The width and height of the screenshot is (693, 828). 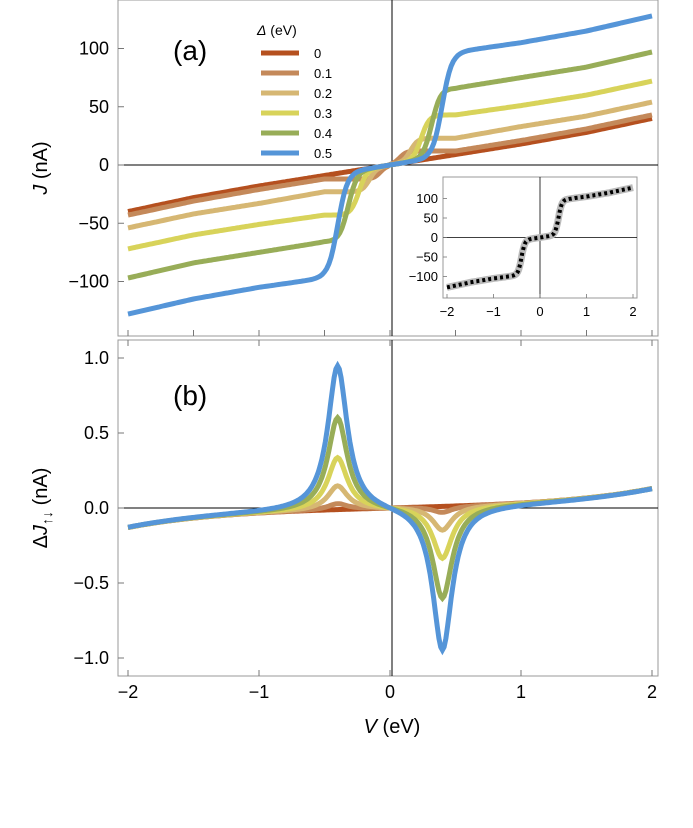 What do you see at coordinates (41, 530) in the screenshot?
I see `panel-b-y-axis-var: J` at bounding box center [41, 530].